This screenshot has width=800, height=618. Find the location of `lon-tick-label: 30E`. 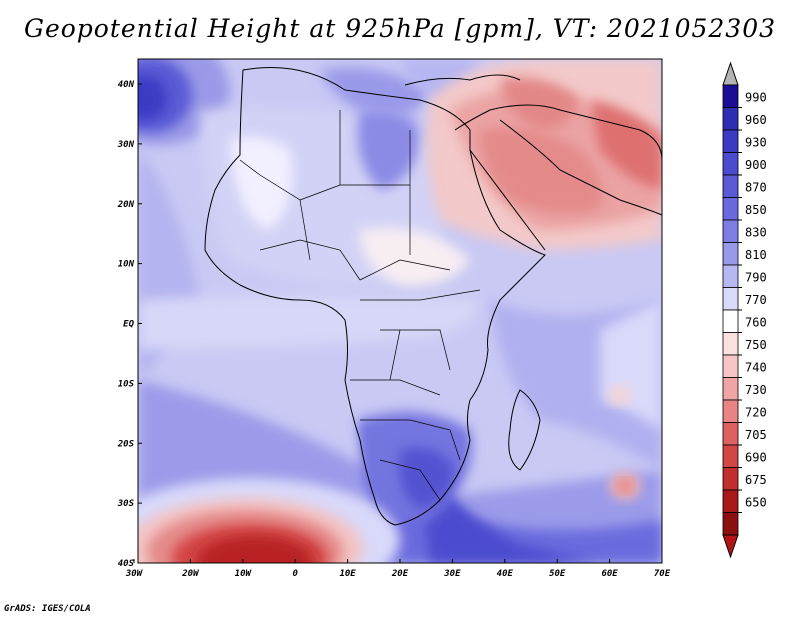

lon-tick-label: 30E is located at coordinates (452, 574).